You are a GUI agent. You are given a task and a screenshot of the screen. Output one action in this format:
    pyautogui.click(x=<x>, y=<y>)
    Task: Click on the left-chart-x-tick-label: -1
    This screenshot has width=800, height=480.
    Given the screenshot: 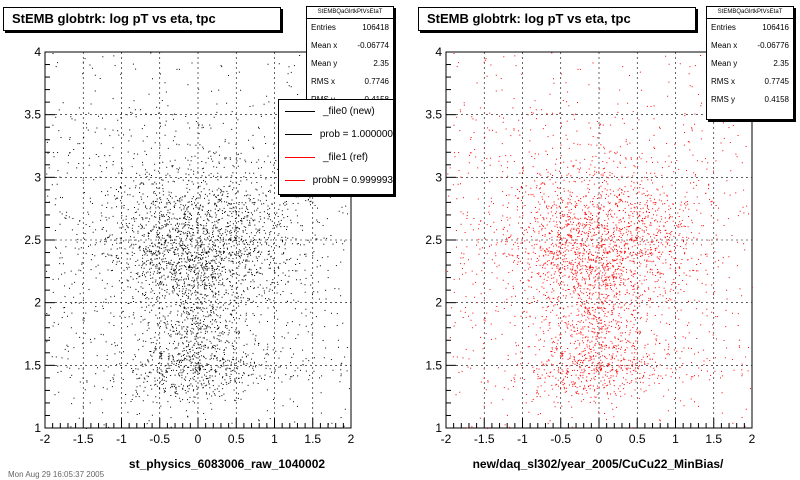 What is the action you would take?
    pyautogui.click(x=121, y=439)
    